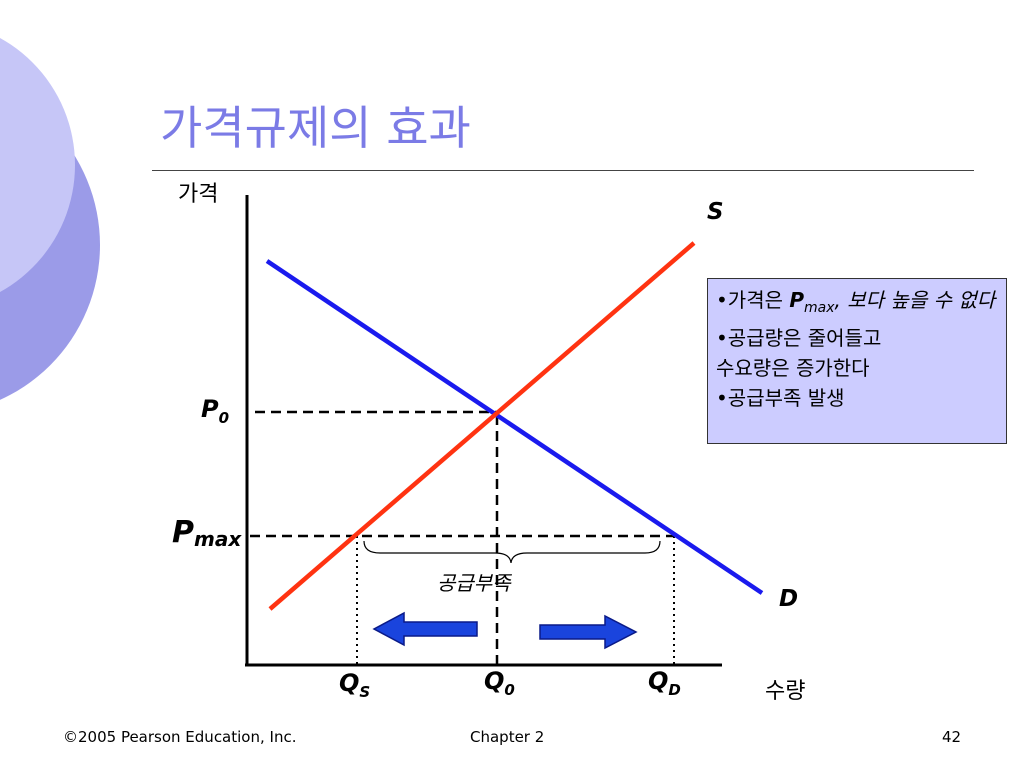  What do you see at coordinates (715, 212) in the screenshot?
I see `supply-curve-label: S` at bounding box center [715, 212].